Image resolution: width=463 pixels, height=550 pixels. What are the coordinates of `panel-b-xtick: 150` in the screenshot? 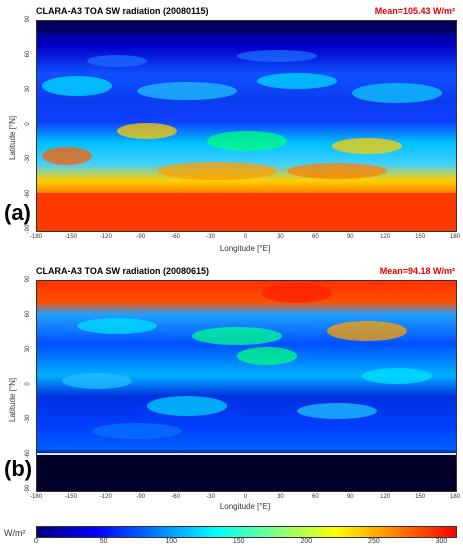 It's located at (420, 497).